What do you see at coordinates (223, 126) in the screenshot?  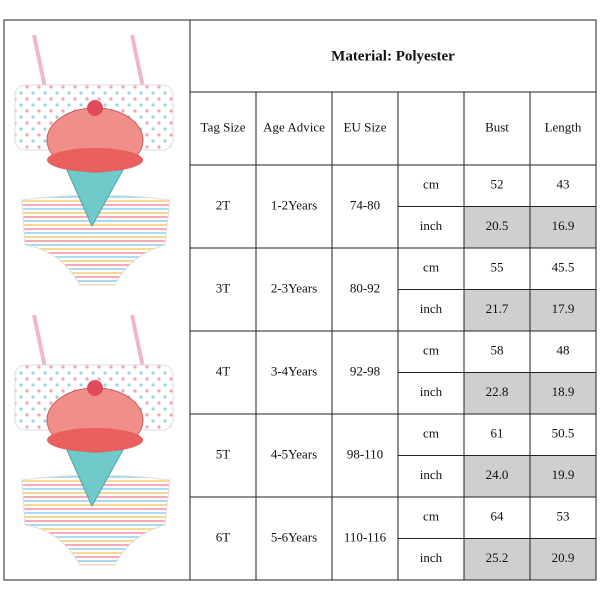 I see `header-label: Tag Size` at bounding box center [223, 126].